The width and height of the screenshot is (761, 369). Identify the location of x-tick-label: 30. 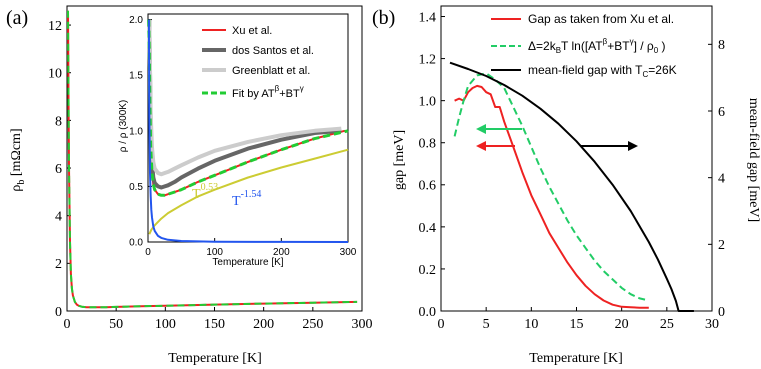
(712, 324).